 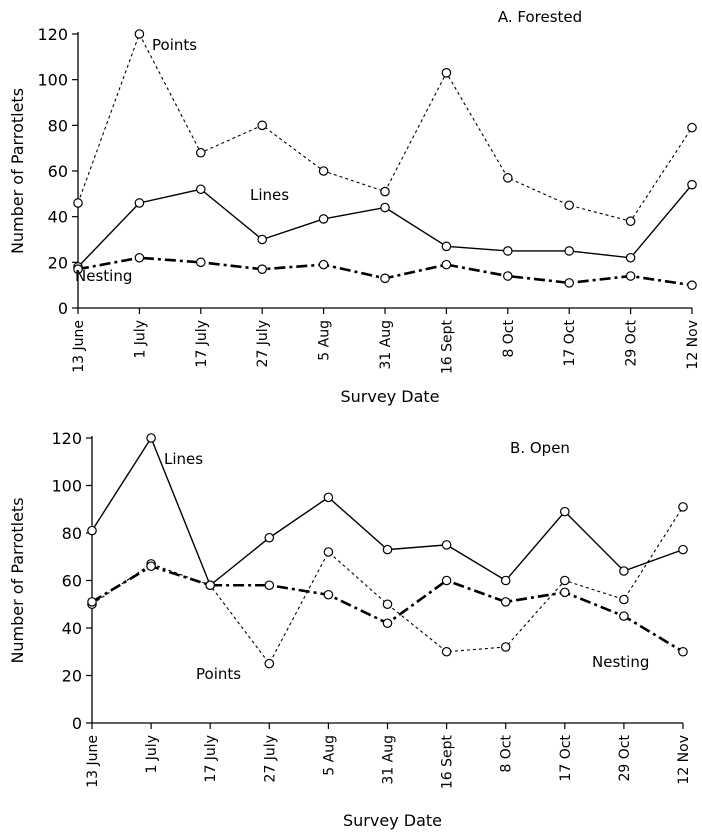 I want to click on y-tick-label: 20, so click(x=58, y=262).